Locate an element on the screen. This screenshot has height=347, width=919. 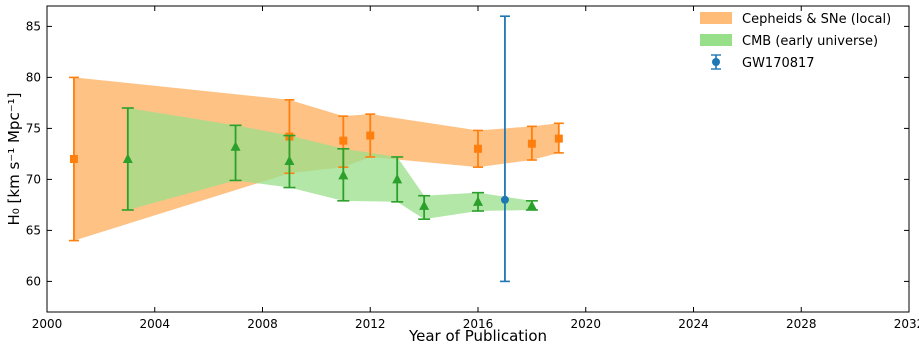
x-tick-label-7: 2028 is located at coordinates (801, 324).